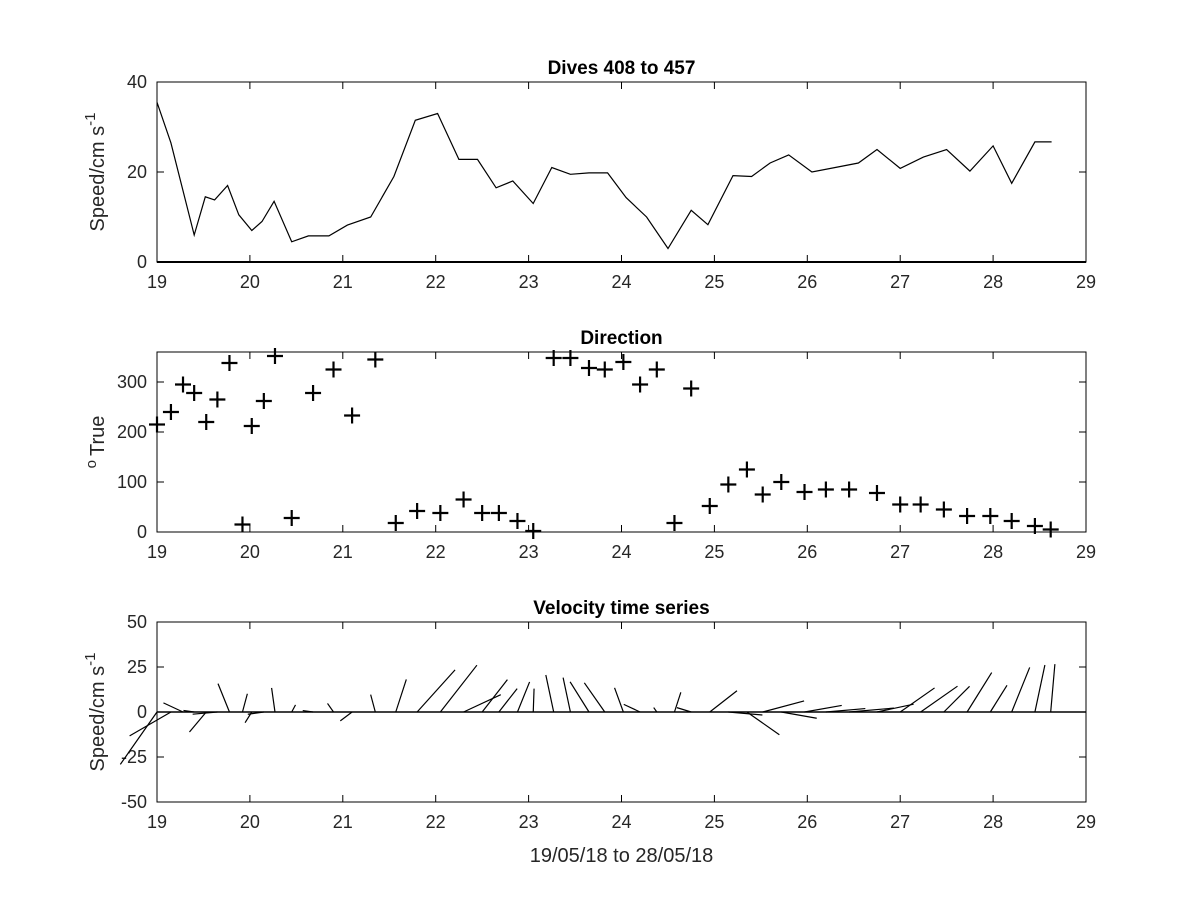 The height and width of the screenshot is (900, 1200). I want to click on x-tick-label: 27, so click(900, 552).